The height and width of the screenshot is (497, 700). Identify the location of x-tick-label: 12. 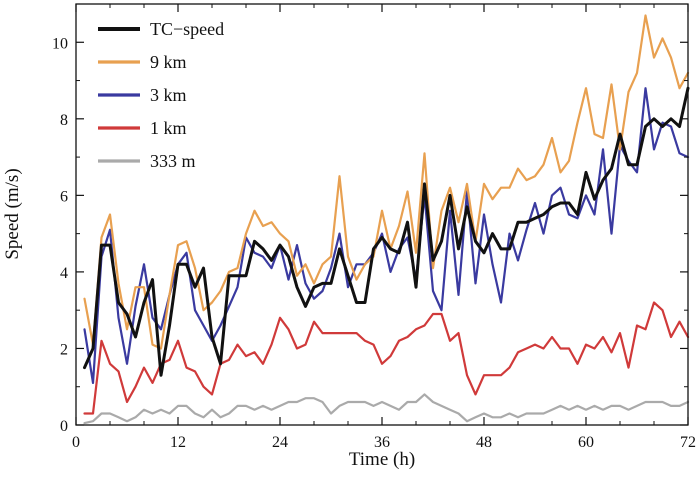
(178, 442).